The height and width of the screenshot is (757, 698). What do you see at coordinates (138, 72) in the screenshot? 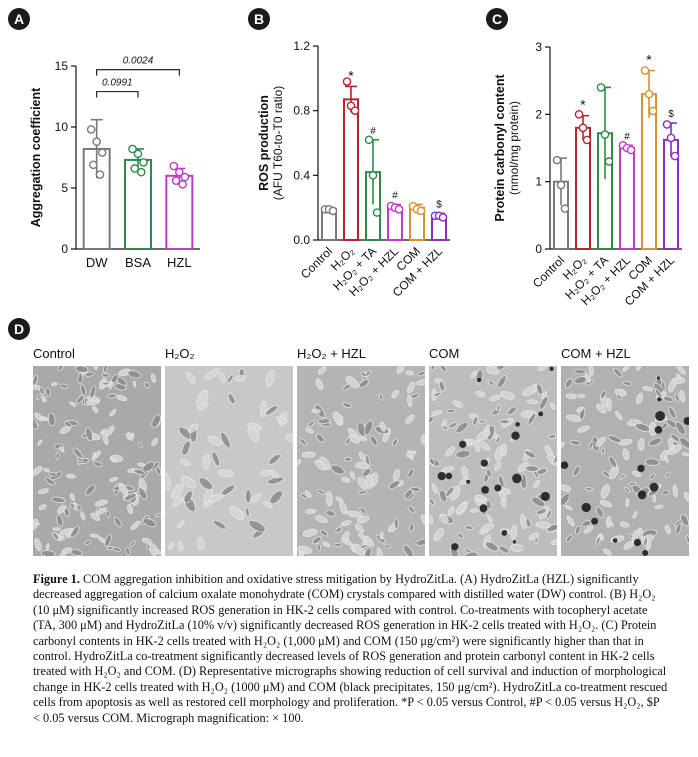
I see `chart-a-comparison-bracket` at bounding box center [138, 72].